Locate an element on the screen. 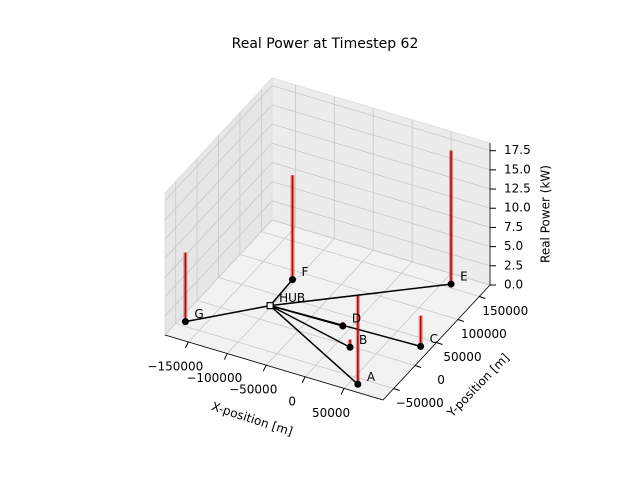 This screenshot has height=480, width=640. x-tick-label: 50000 is located at coordinates (331, 413).